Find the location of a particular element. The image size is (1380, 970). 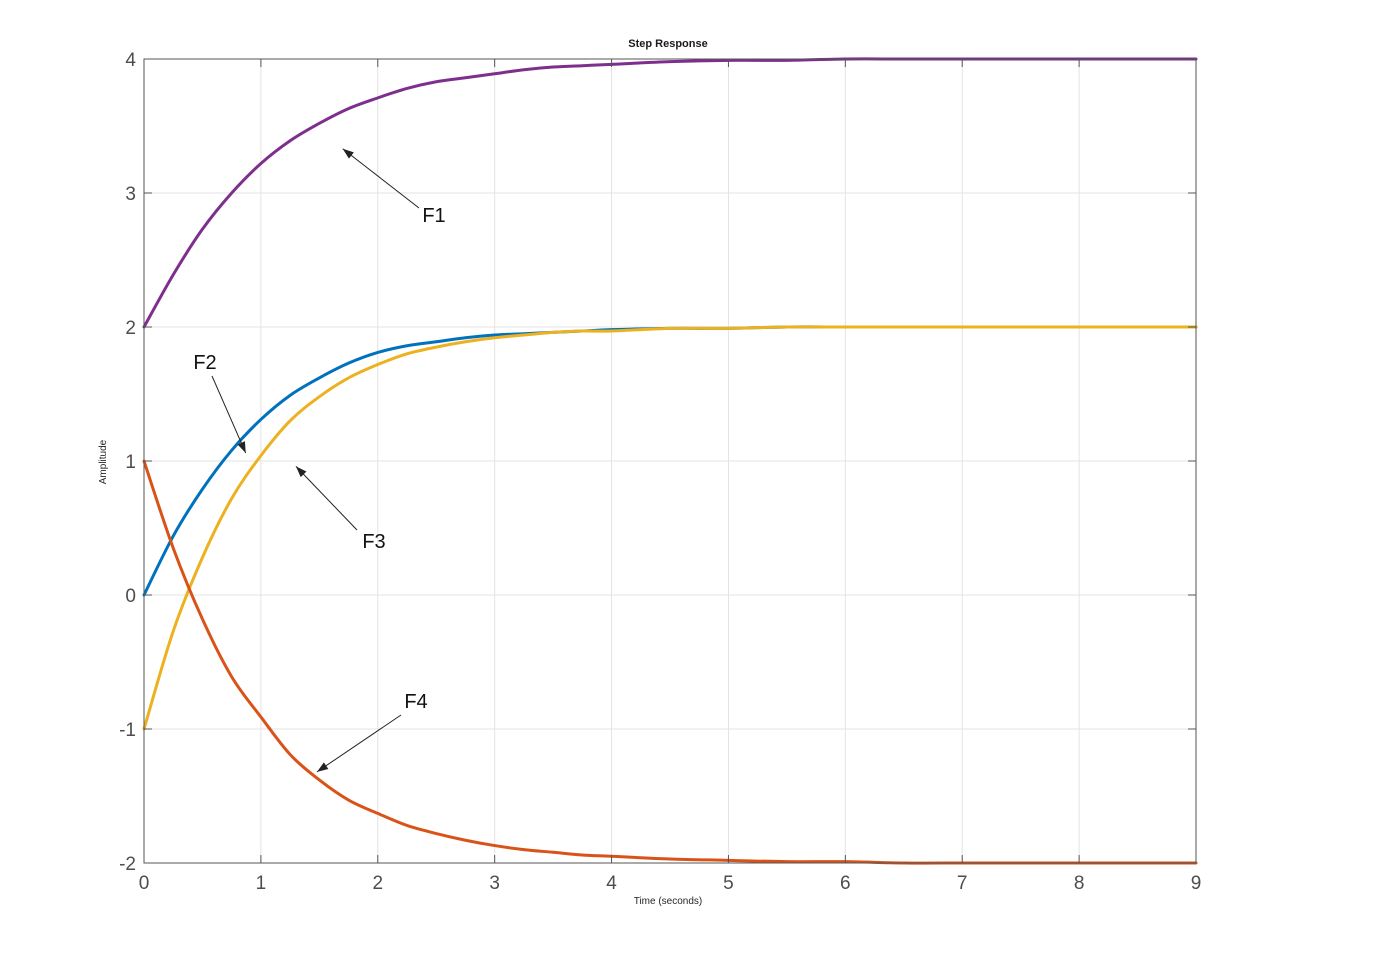

chart-title: Step Response is located at coordinates (667, 44).